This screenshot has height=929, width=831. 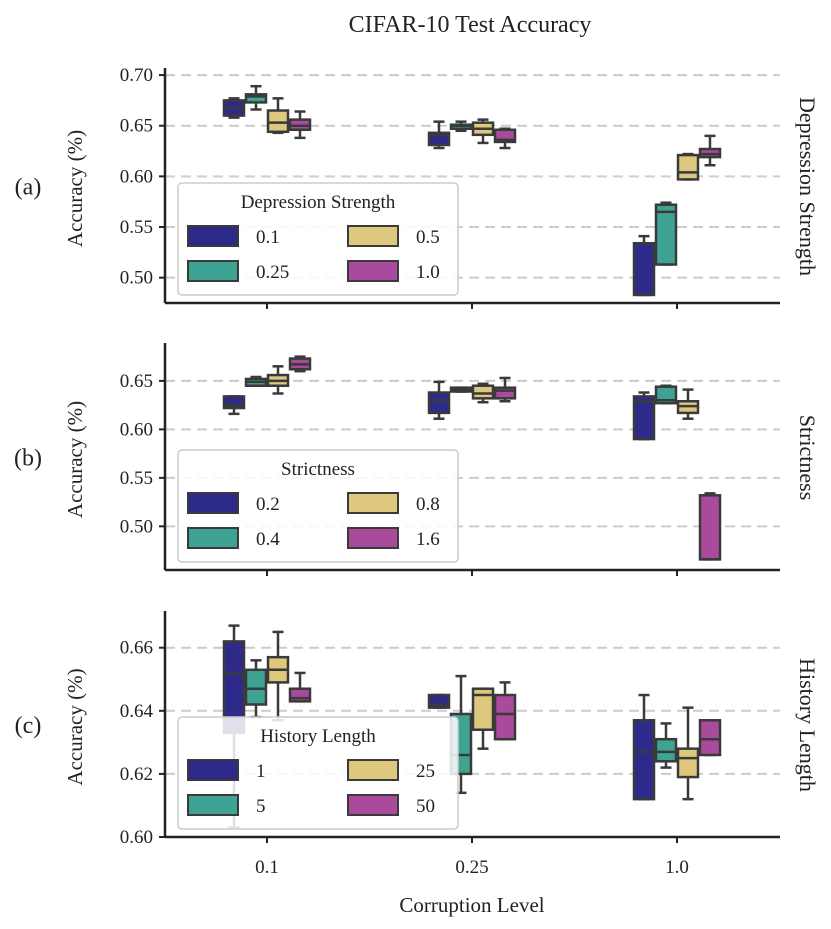 What do you see at coordinates (807, 725) in the screenshot?
I see `row-title: History Length` at bounding box center [807, 725].